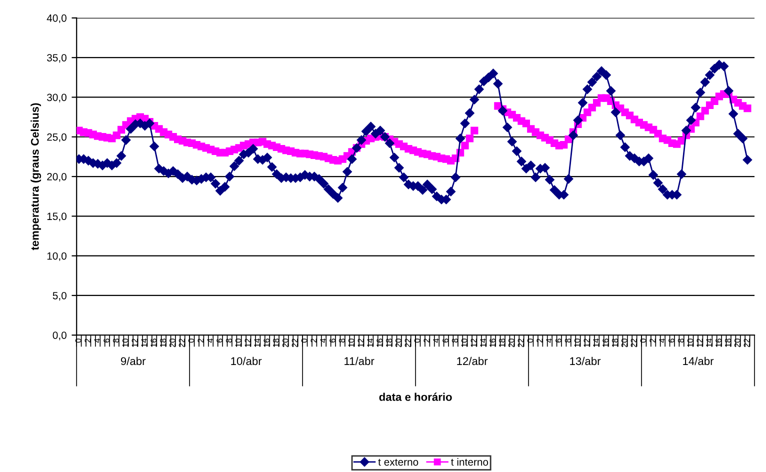  I want to click on y-axis-title: temperatura (graus Celsius), so click(36, 176).